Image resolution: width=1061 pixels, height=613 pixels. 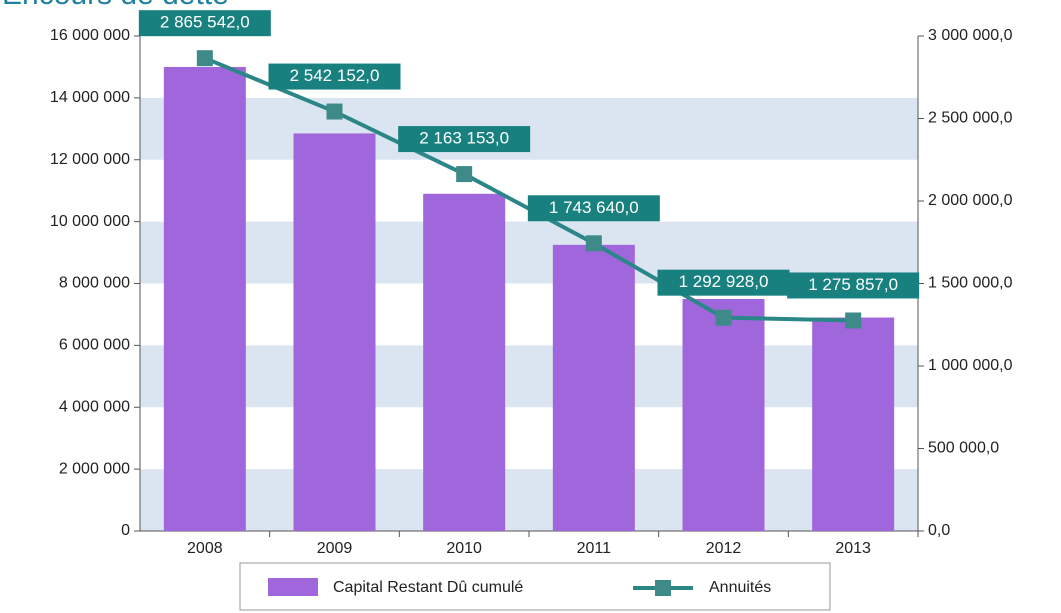 I want to click on legend-marker, so click(x=663, y=588).